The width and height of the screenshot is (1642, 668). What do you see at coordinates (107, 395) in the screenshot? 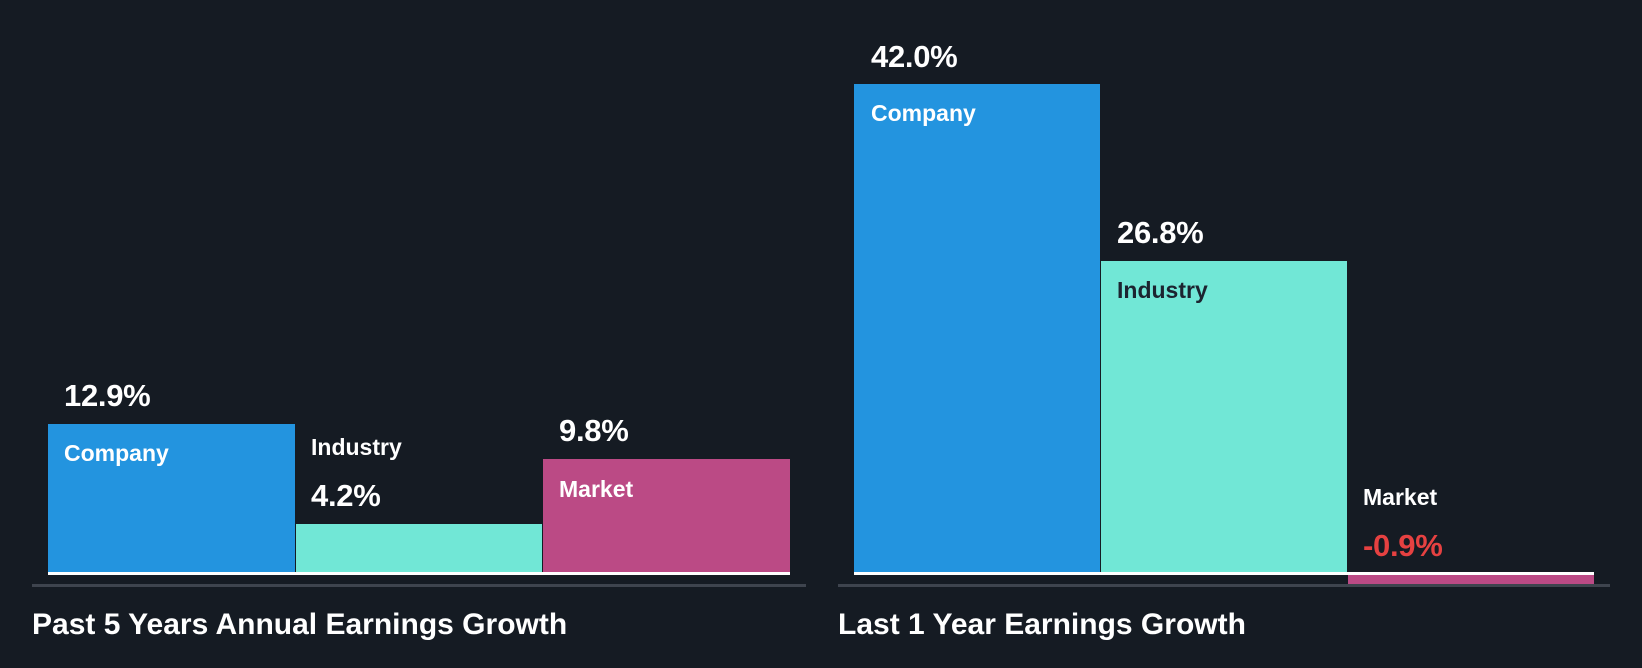
I see `value-label-company: 12.9%` at bounding box center [107, 395].